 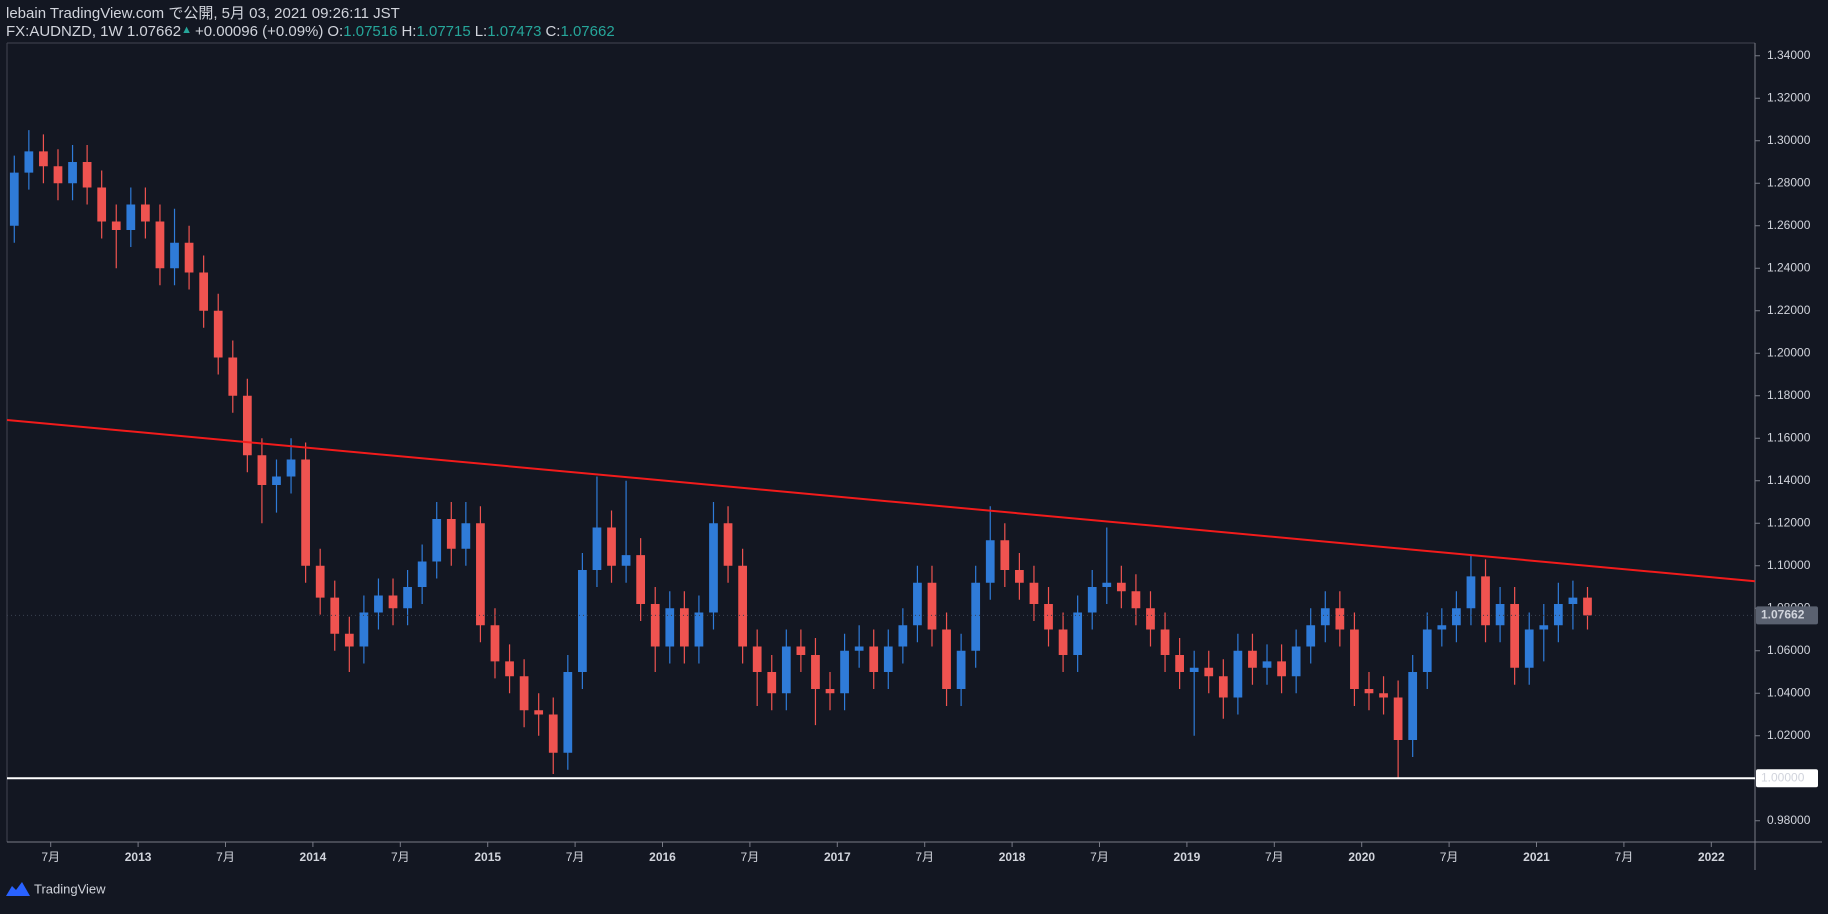 I want to click on y-tick-label: 1.20000, so click(x=1789, y=352).